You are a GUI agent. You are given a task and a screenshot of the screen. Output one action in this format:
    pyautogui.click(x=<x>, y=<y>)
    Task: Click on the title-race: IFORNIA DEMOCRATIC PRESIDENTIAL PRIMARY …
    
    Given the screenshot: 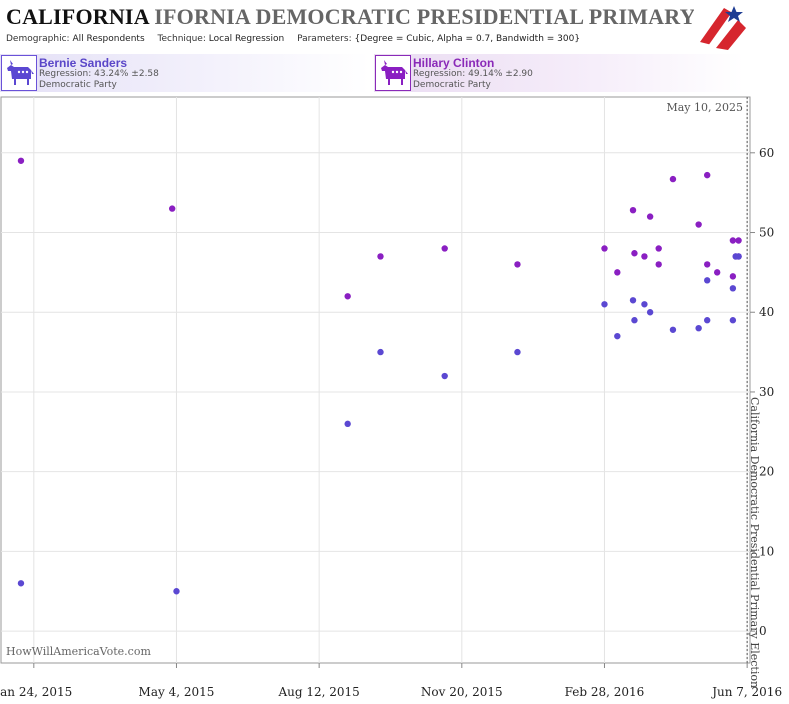 What is the action you would take?
    pyautogui.click(x=443, y=16)
    